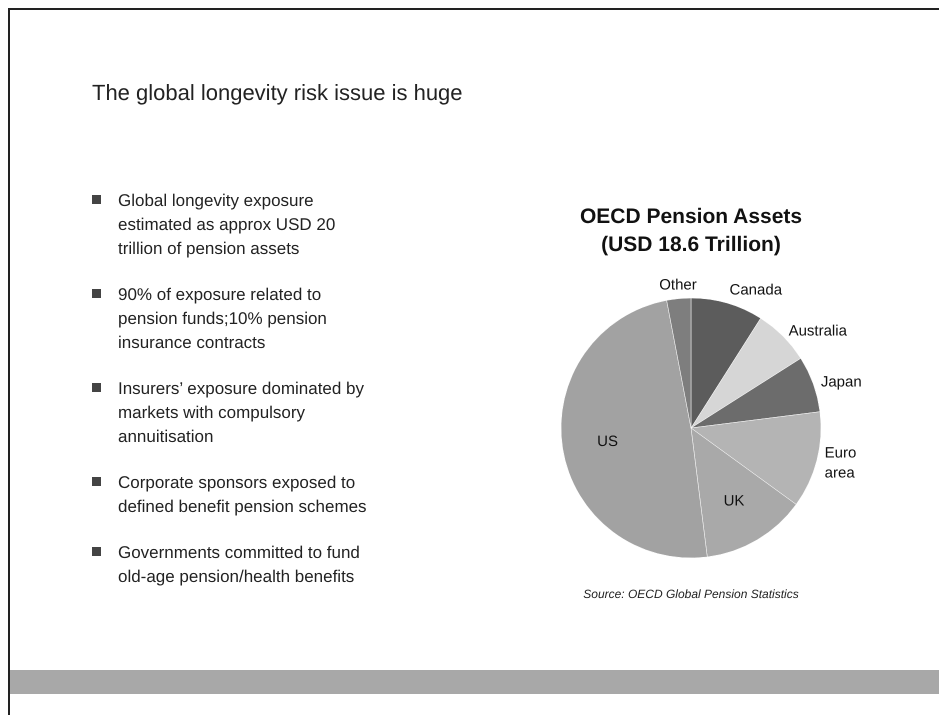 The width and height of the screenshot is (947, 723). I want to click on text: Corporate sponsors exposed to defined benefit pension schemes, so click(242, 494).